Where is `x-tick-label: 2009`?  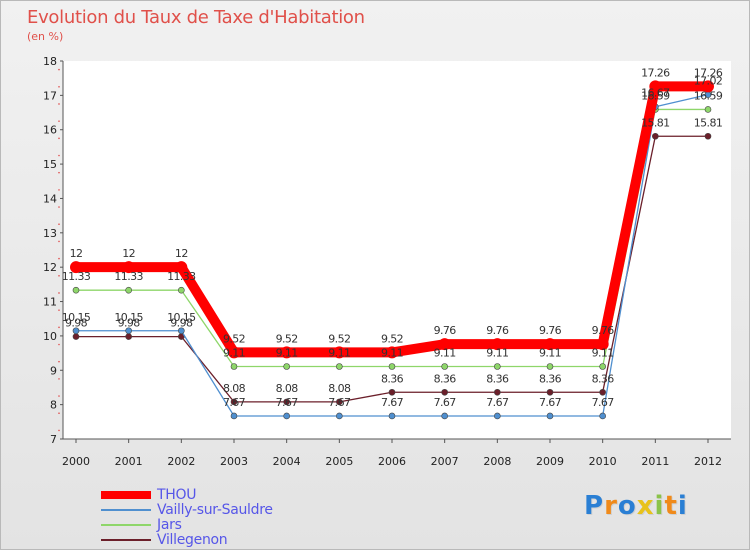
x-tick-label: 2009 is located at coordinates (550, 461).